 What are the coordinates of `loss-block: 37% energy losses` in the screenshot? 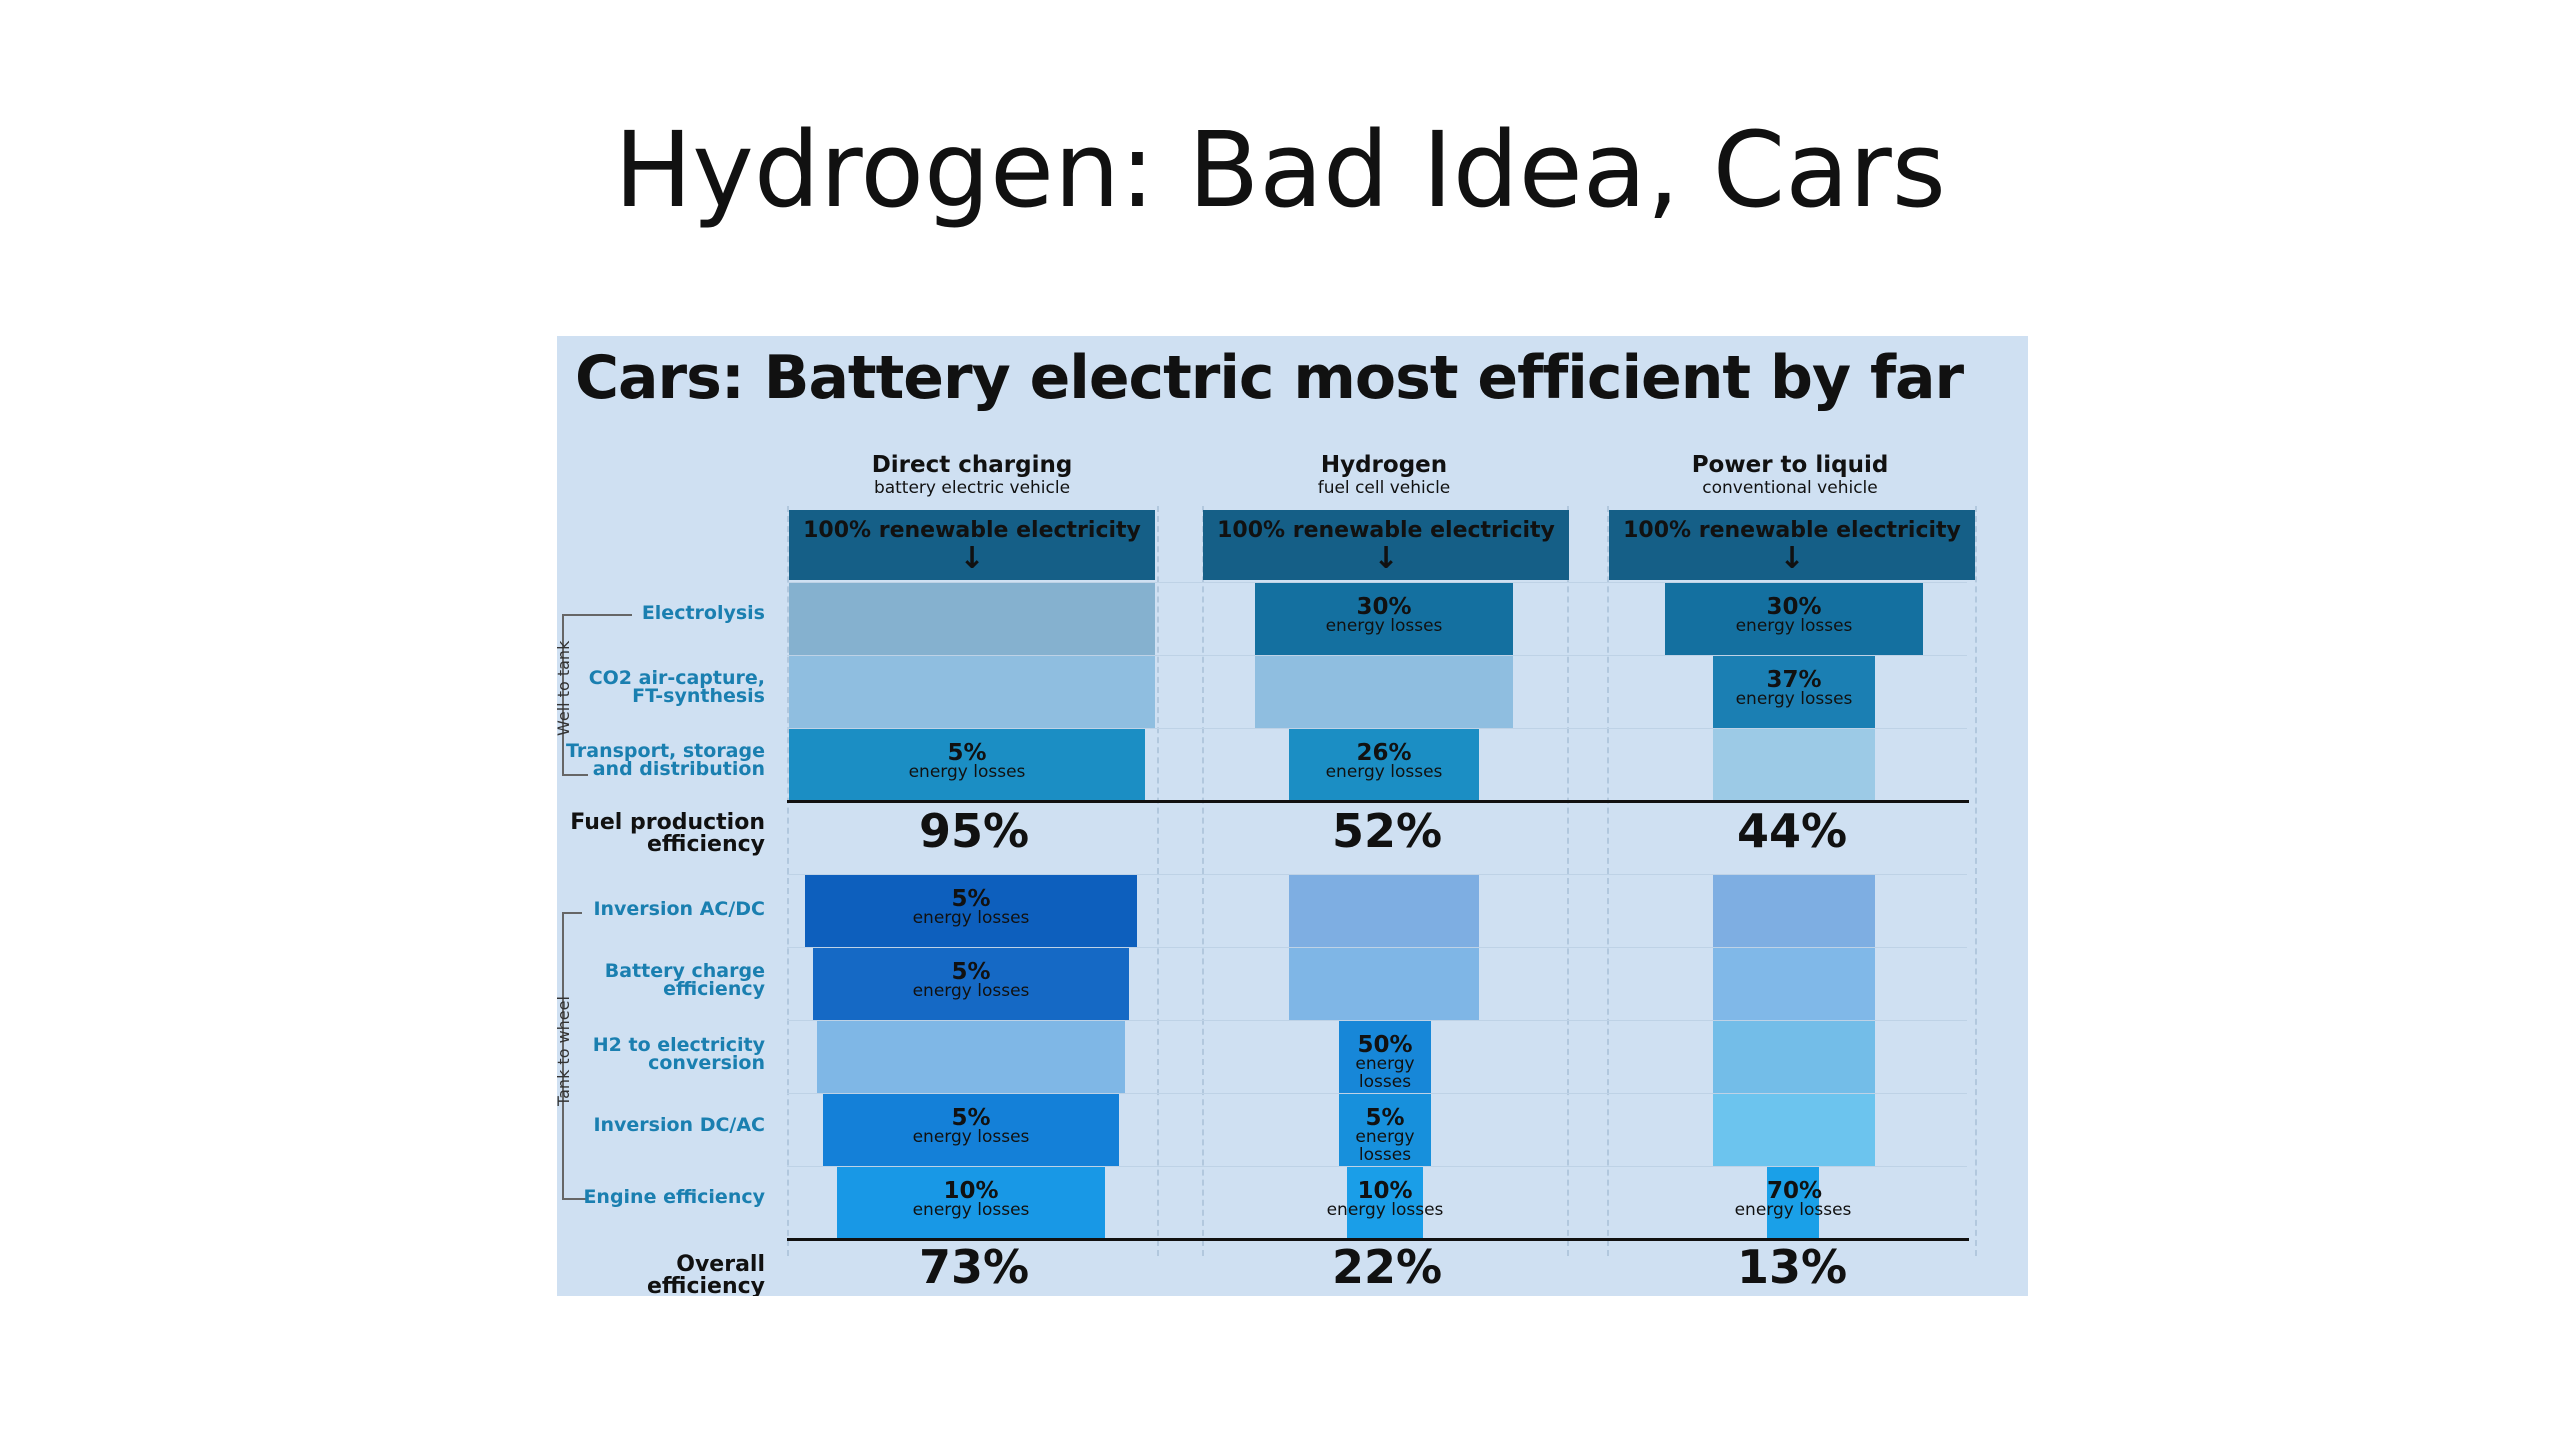 It's located at (1794, 692).